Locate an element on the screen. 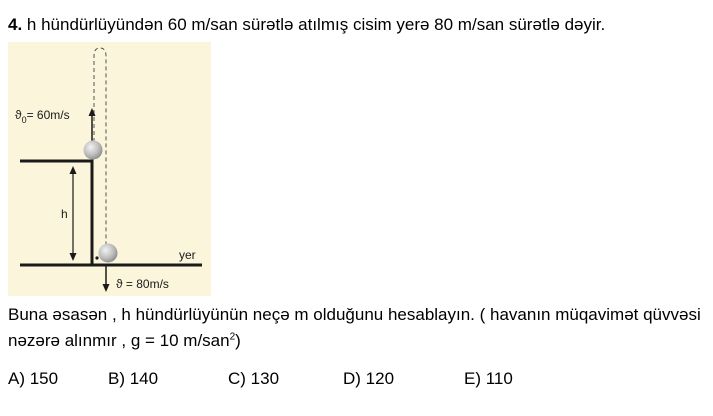  initial-velocity-arrow-head is located at coordinates (92, 112).